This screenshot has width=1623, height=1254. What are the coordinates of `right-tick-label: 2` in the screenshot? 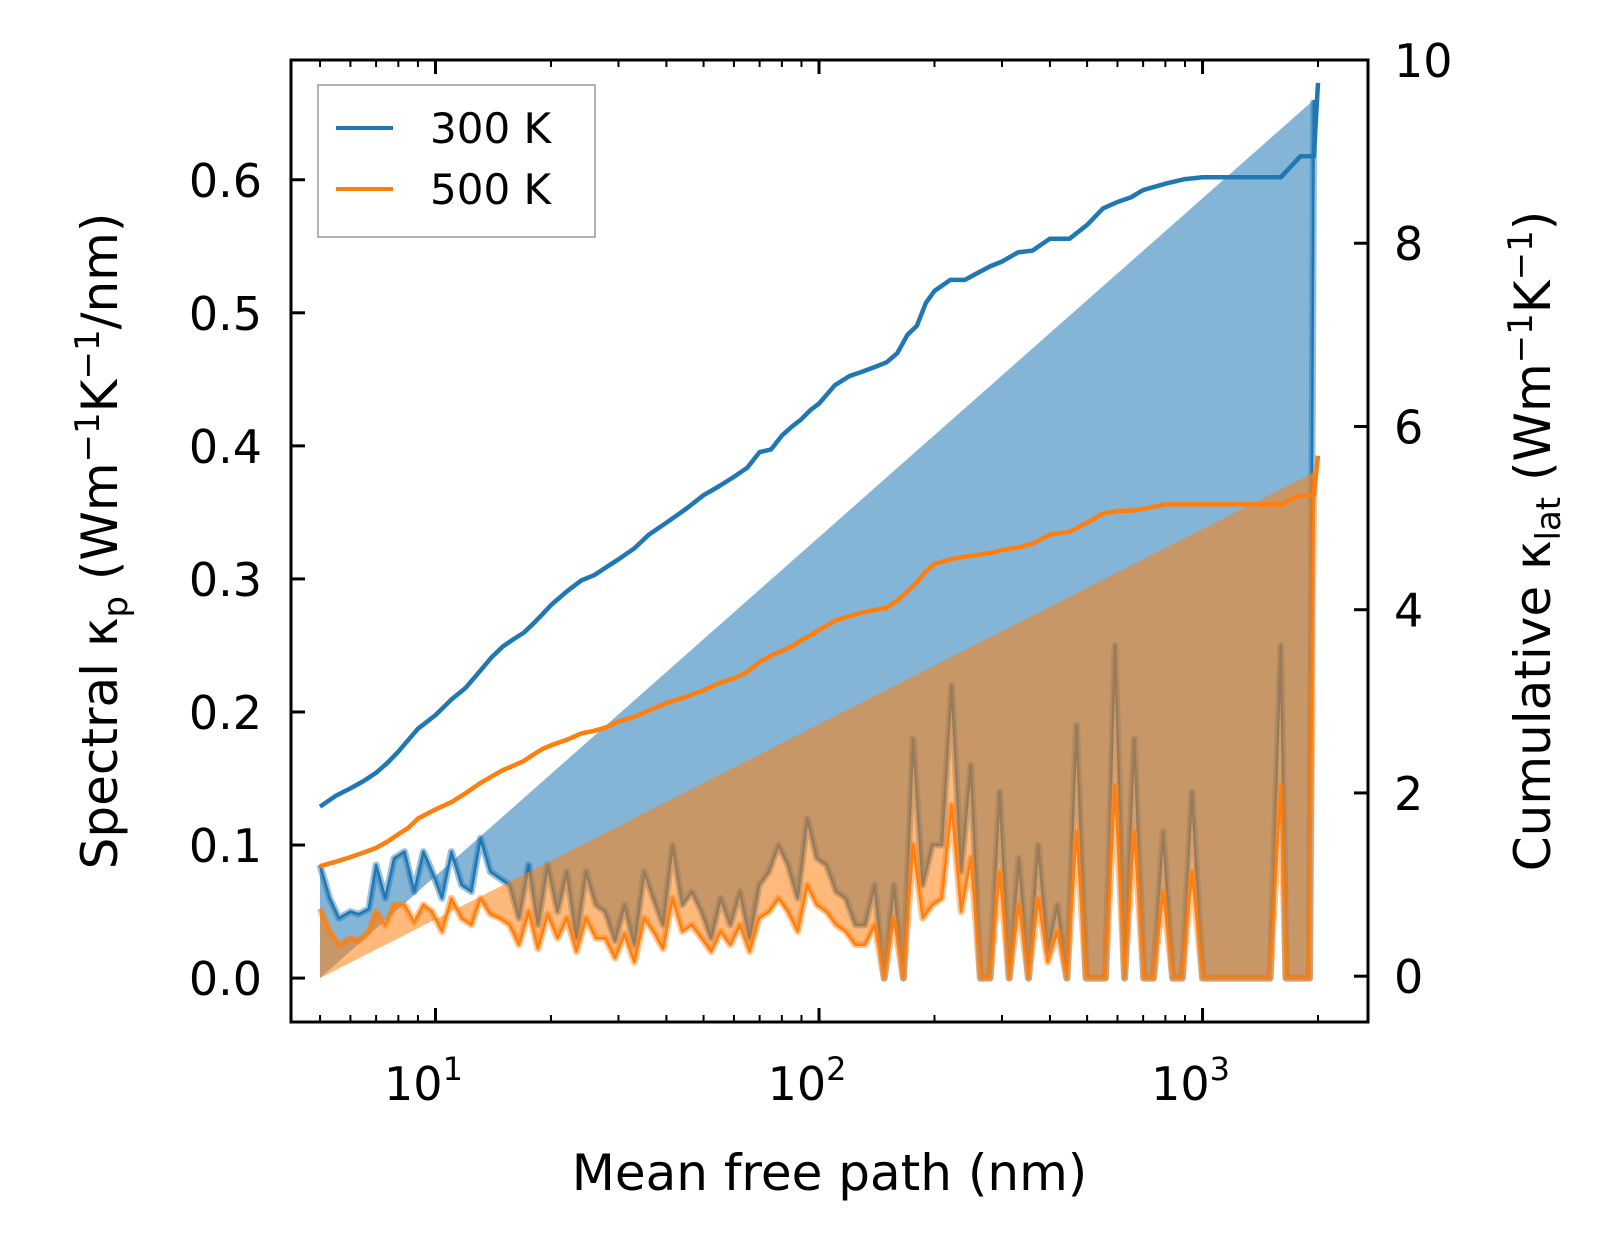 It's located at (1408, 794).